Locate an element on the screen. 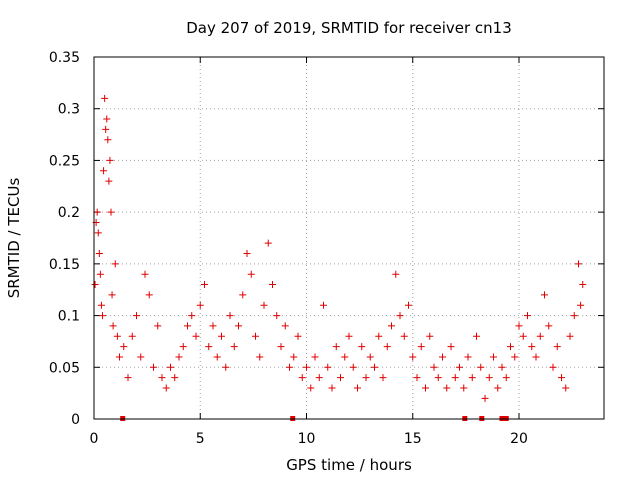 The image size is (640, 480). x-tick-label: 10 is located at coordinates (307, 439).